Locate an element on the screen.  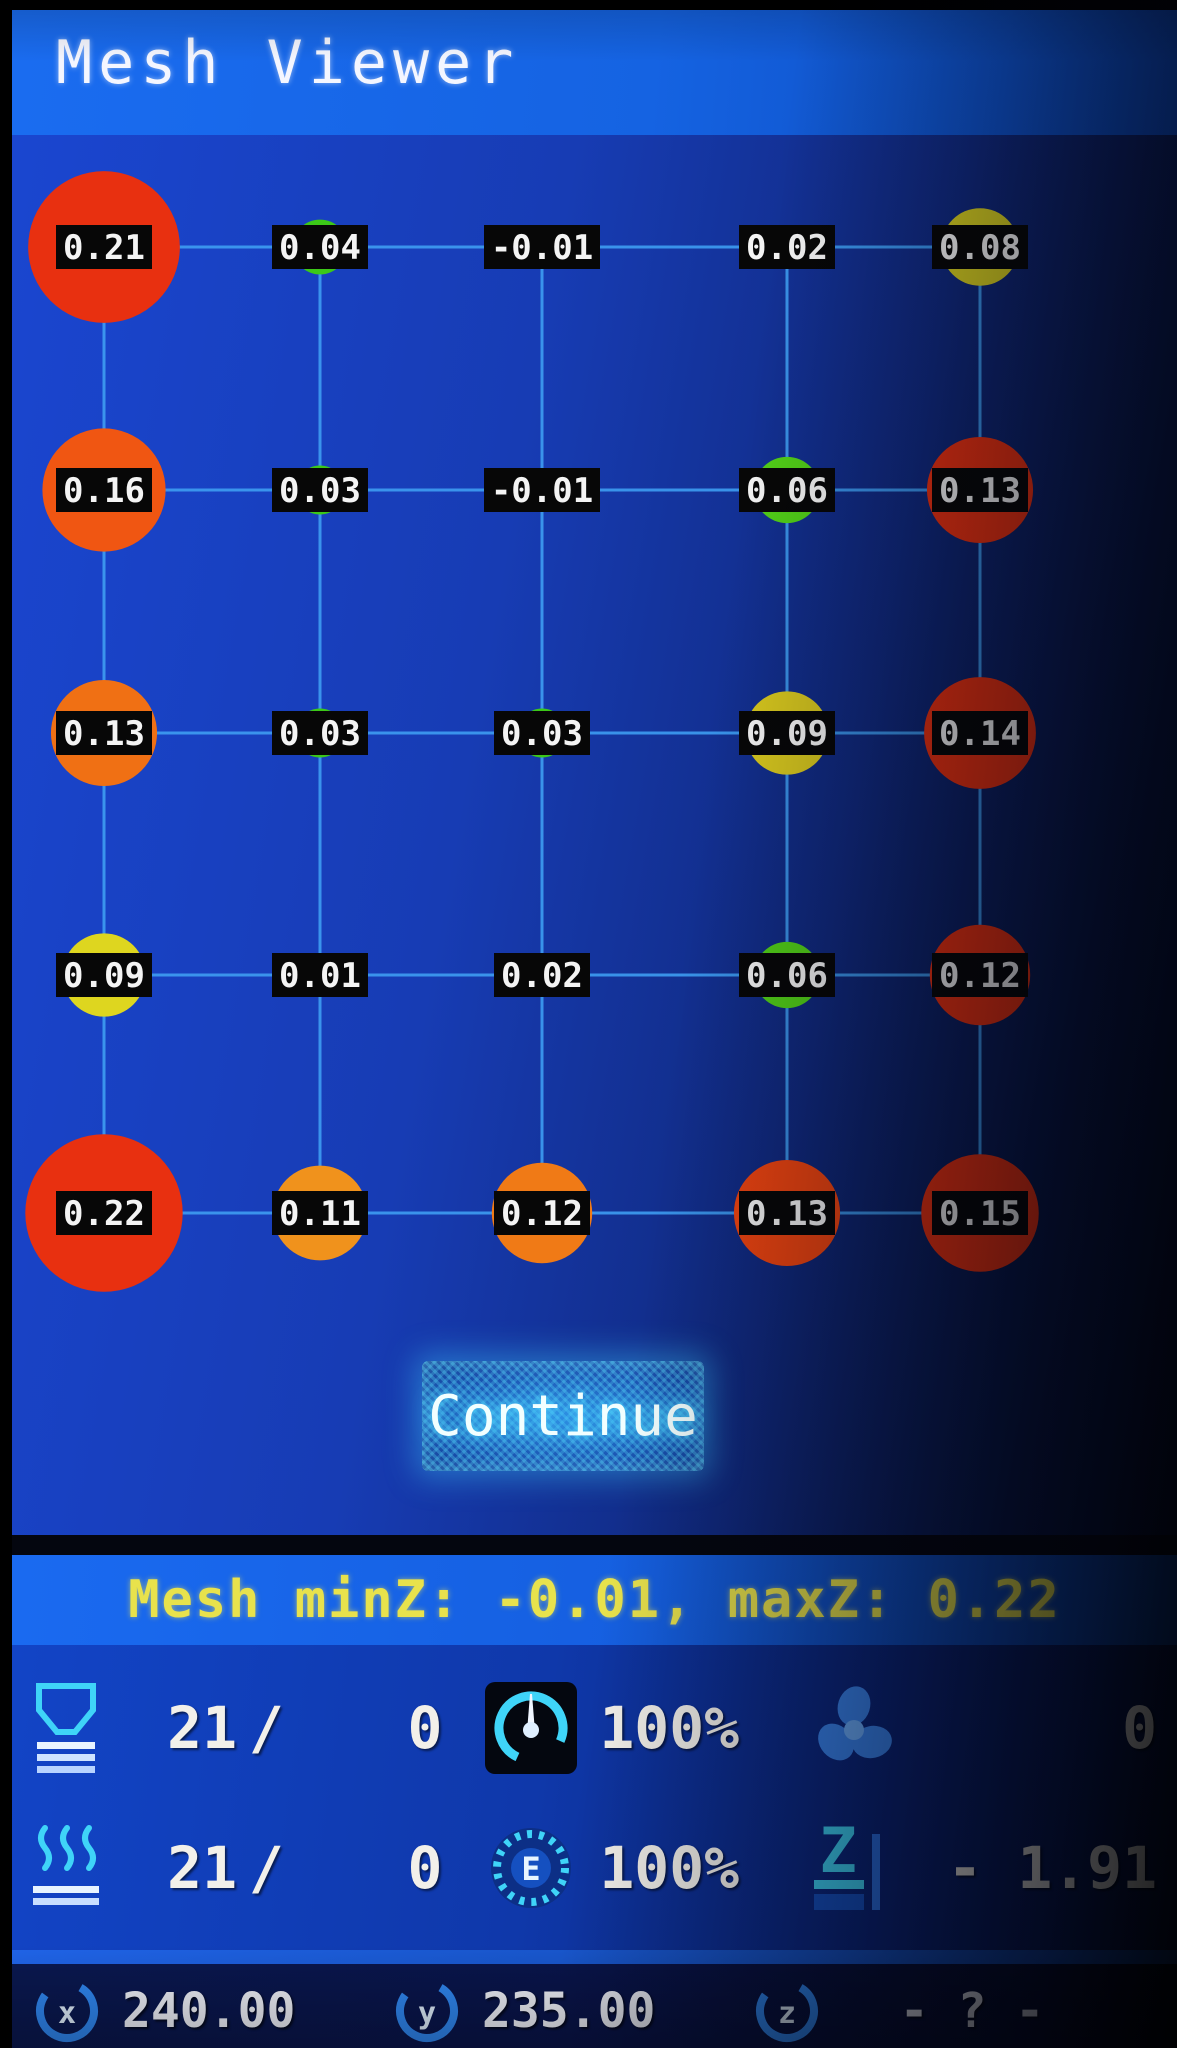
page-title: Mesh Viewer is located at coordinates (288, 63).